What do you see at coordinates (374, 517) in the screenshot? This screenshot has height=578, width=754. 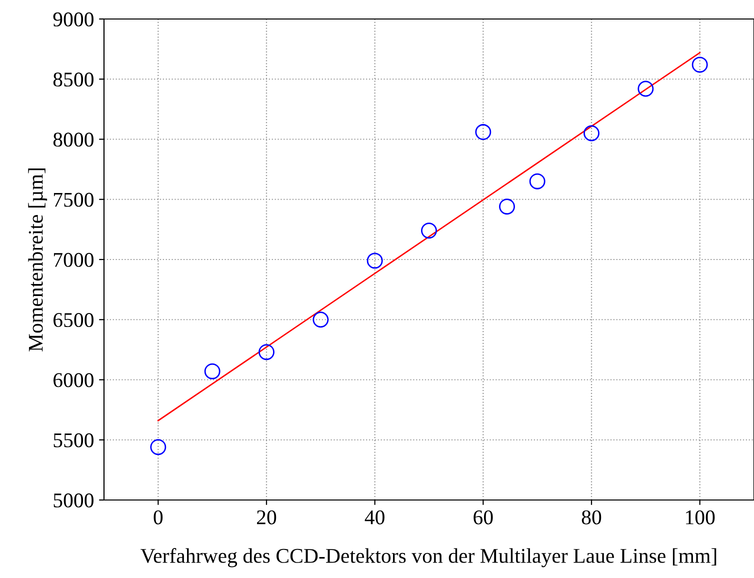 I see `x-tick-label: 40` at bounding box center [374, 517].